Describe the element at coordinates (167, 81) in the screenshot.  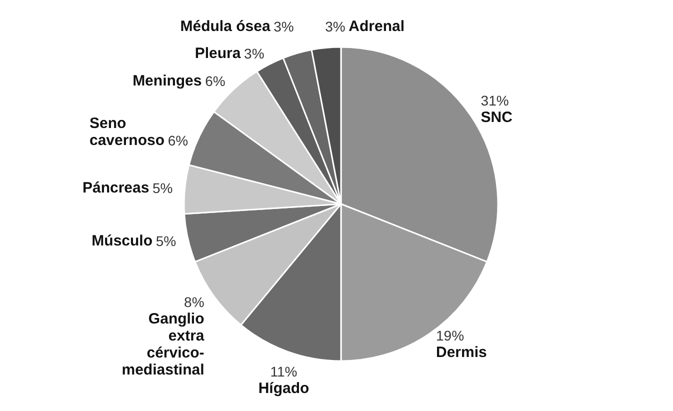
I see `slice-label: Meninges` at that location.